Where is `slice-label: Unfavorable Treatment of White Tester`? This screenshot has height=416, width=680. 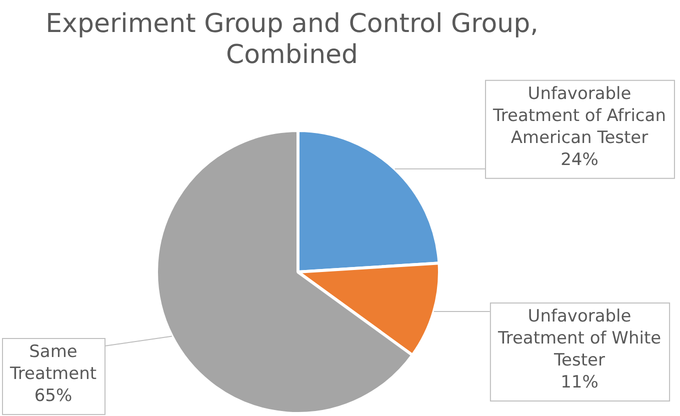 slice-label: Unfavorable Treatment of White Tester is located at coordinates (579, 338).